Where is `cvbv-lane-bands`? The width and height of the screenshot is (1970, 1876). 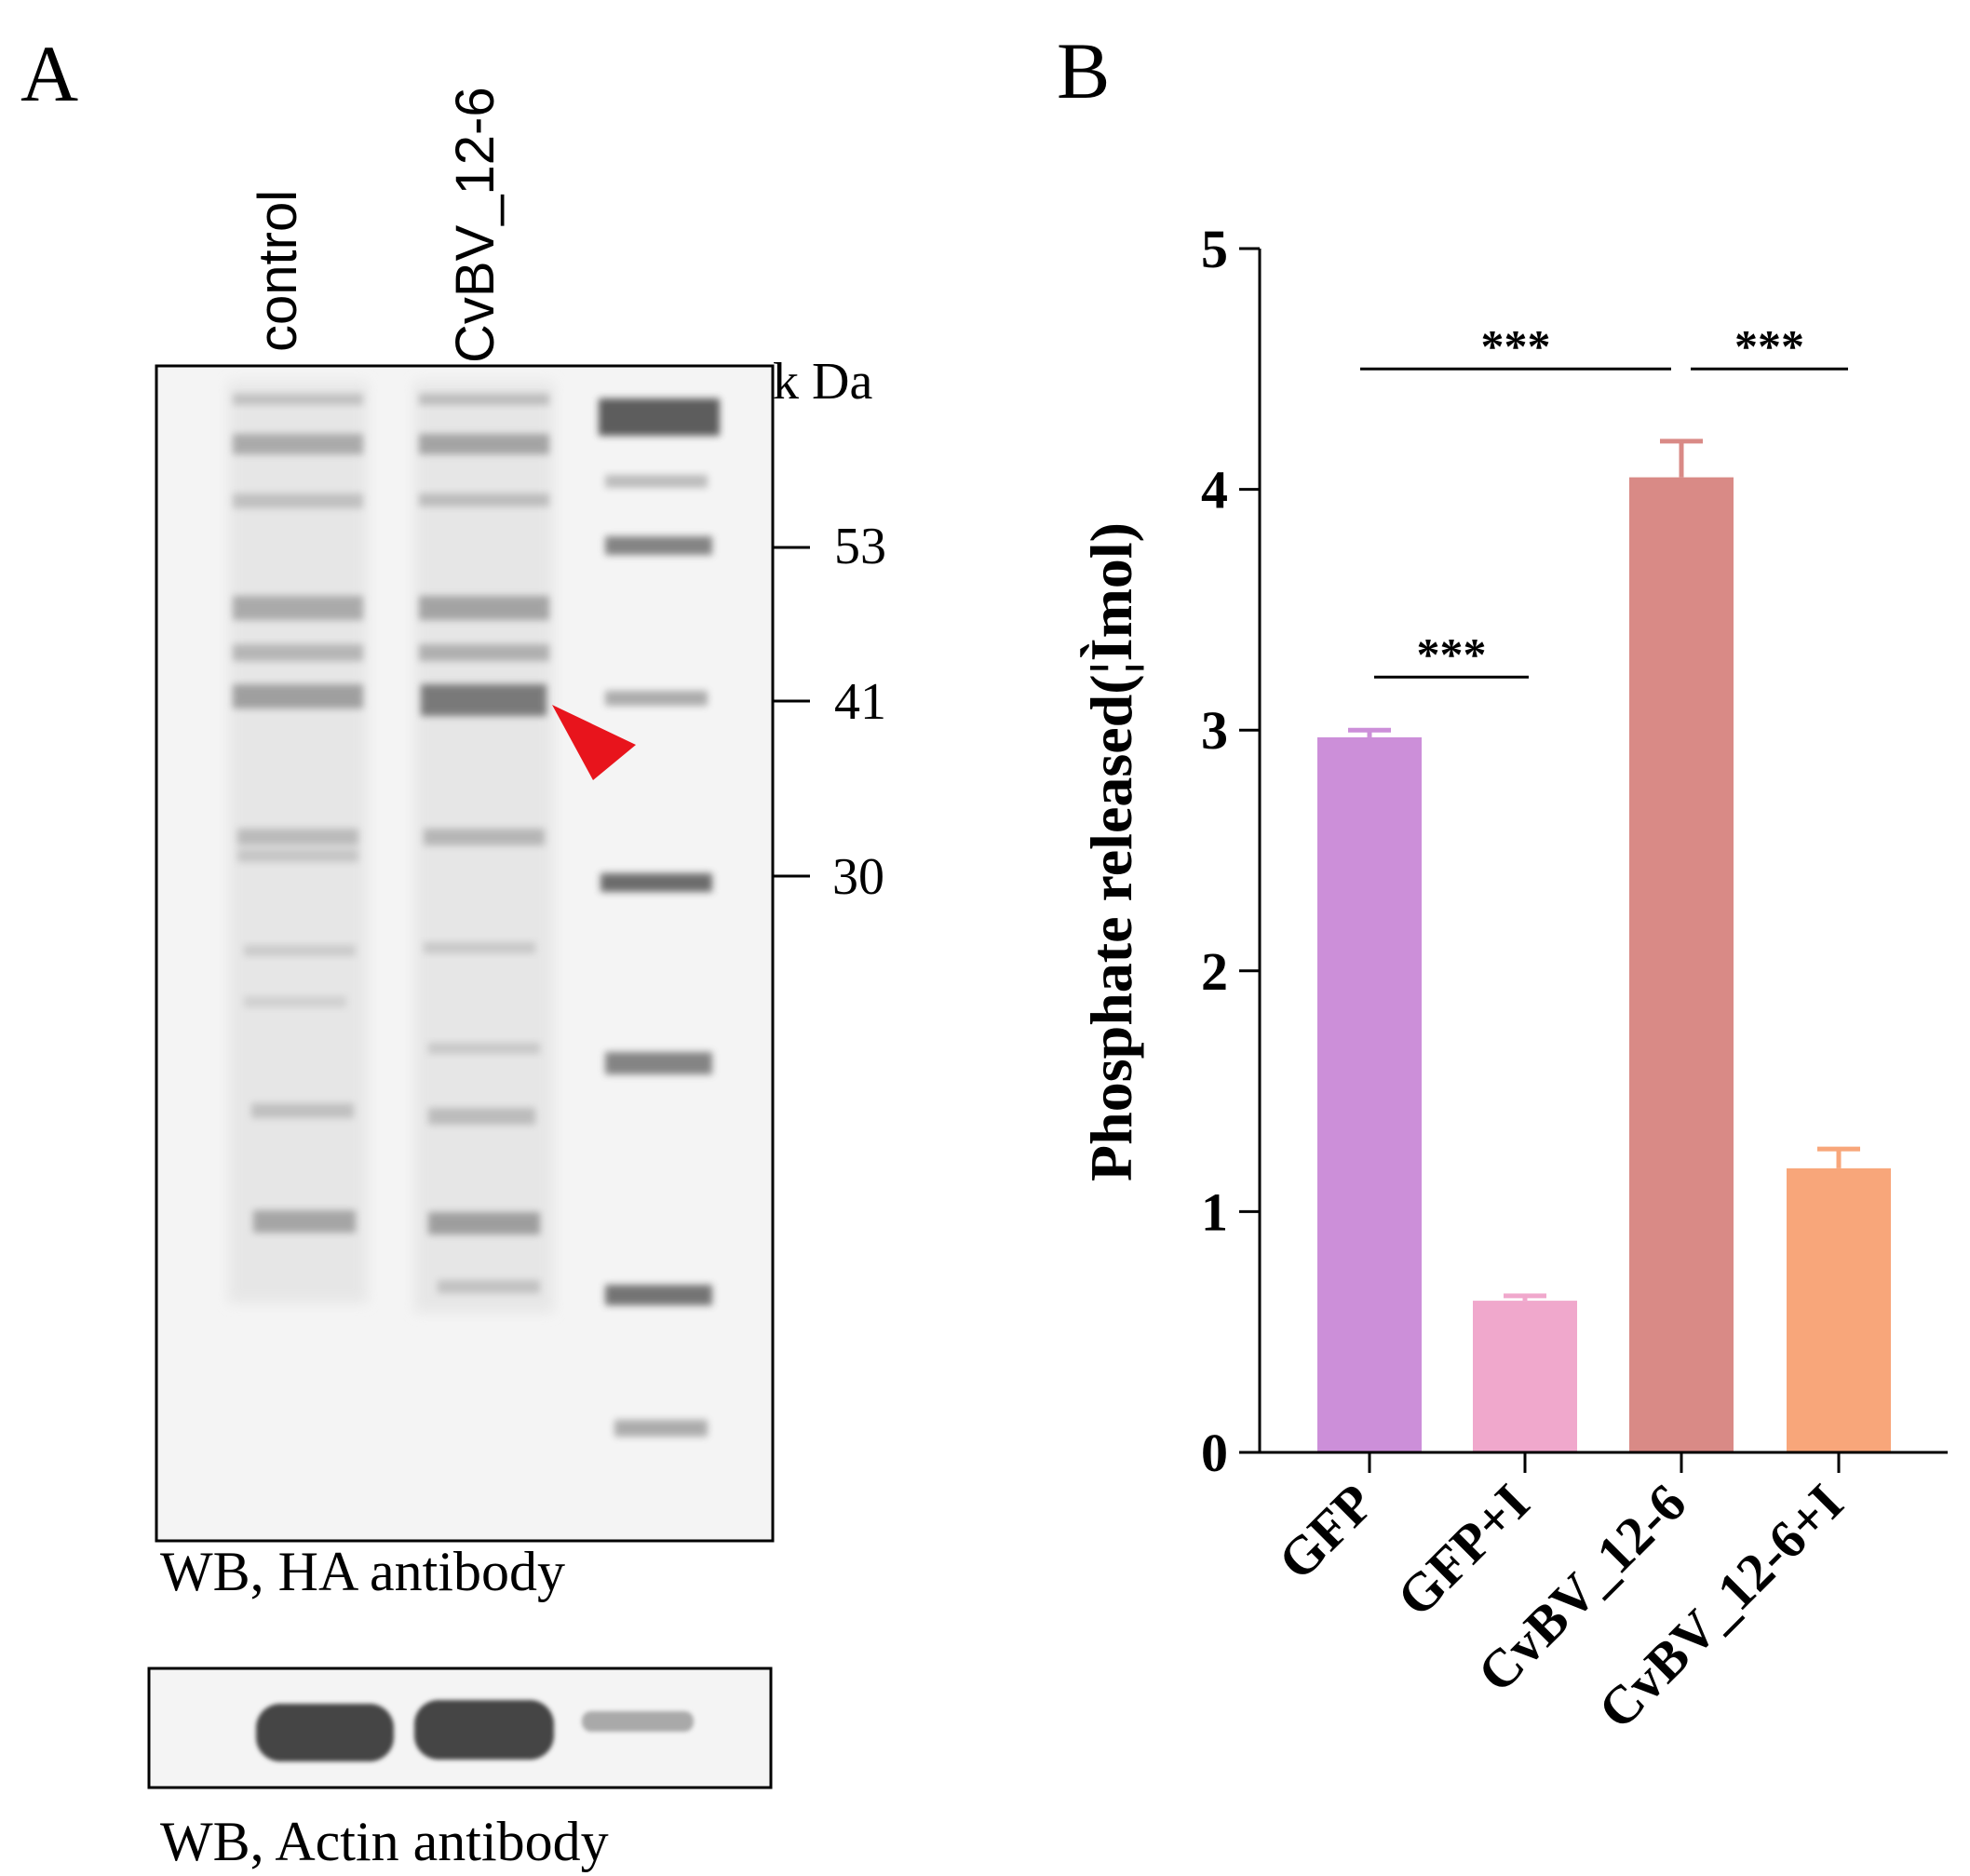 cvbv-lane-bands is located at coordinates (484, 843).